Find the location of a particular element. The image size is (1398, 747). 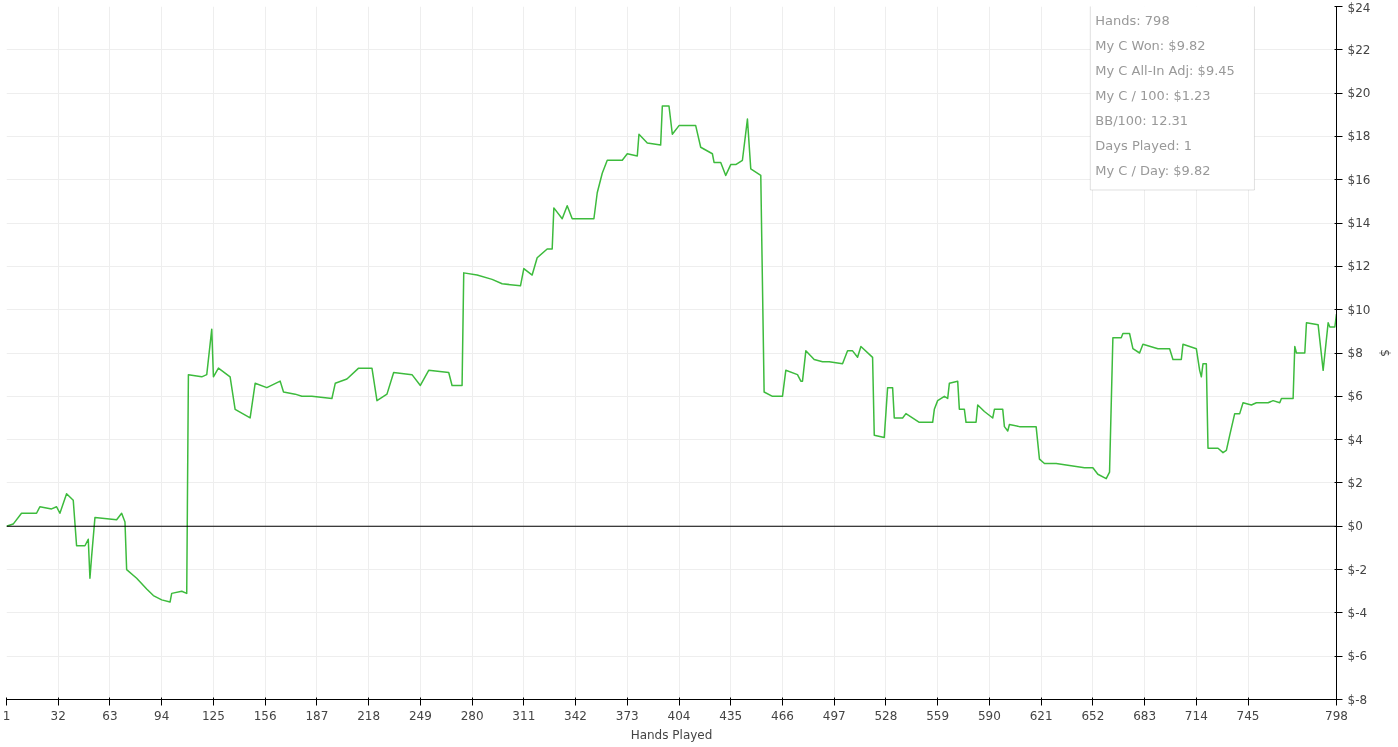

x-tick-label: 590 is located at coordinates (989, 715).